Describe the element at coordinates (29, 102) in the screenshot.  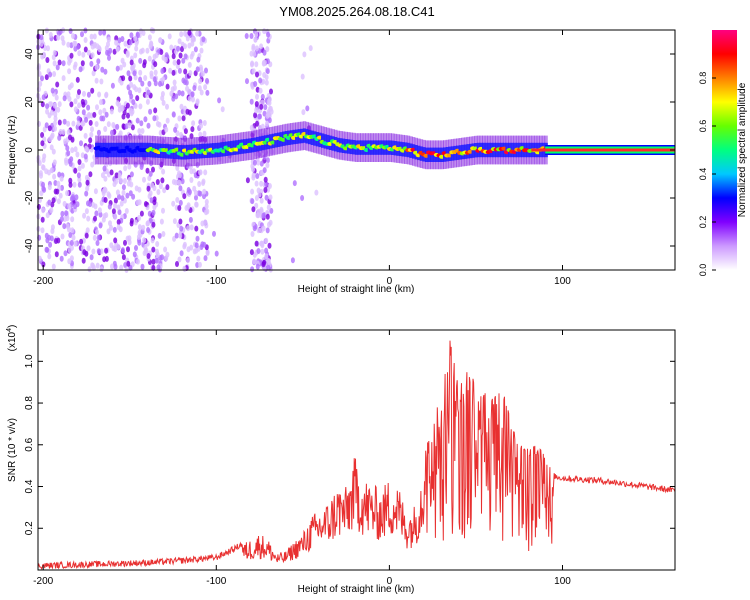
I see `y-tick-label: 20` at that location.